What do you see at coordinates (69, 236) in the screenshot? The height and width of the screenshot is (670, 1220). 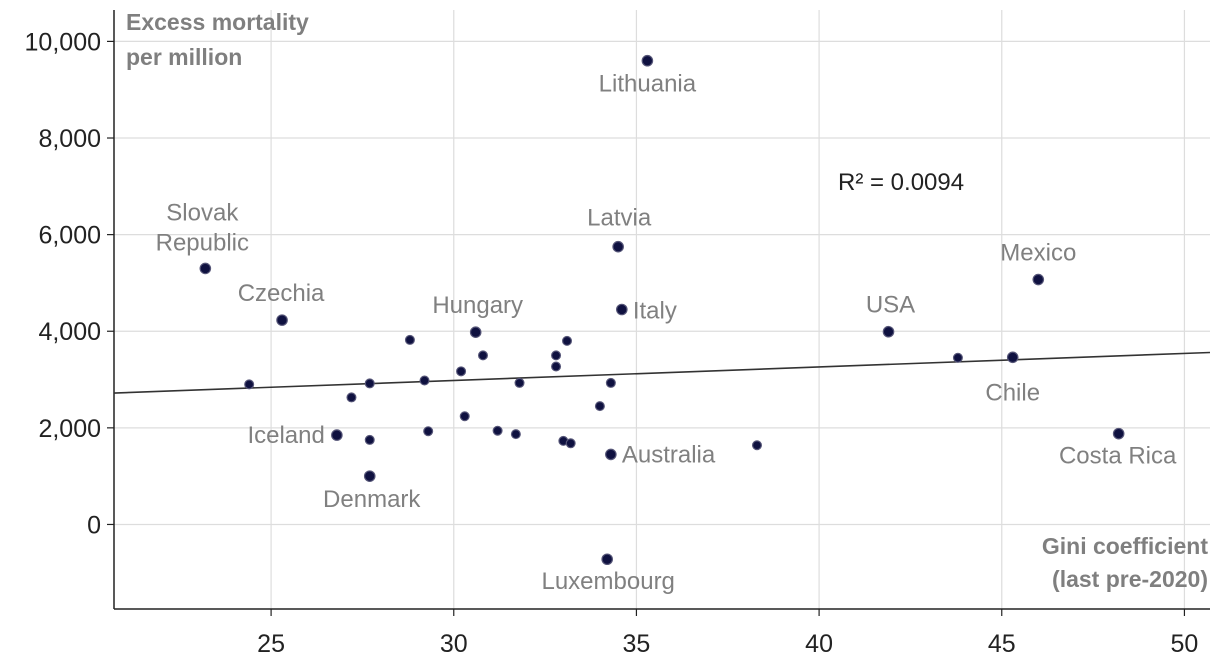 I see `y-tick-label: 6,000` at bounding box center [69, 236].